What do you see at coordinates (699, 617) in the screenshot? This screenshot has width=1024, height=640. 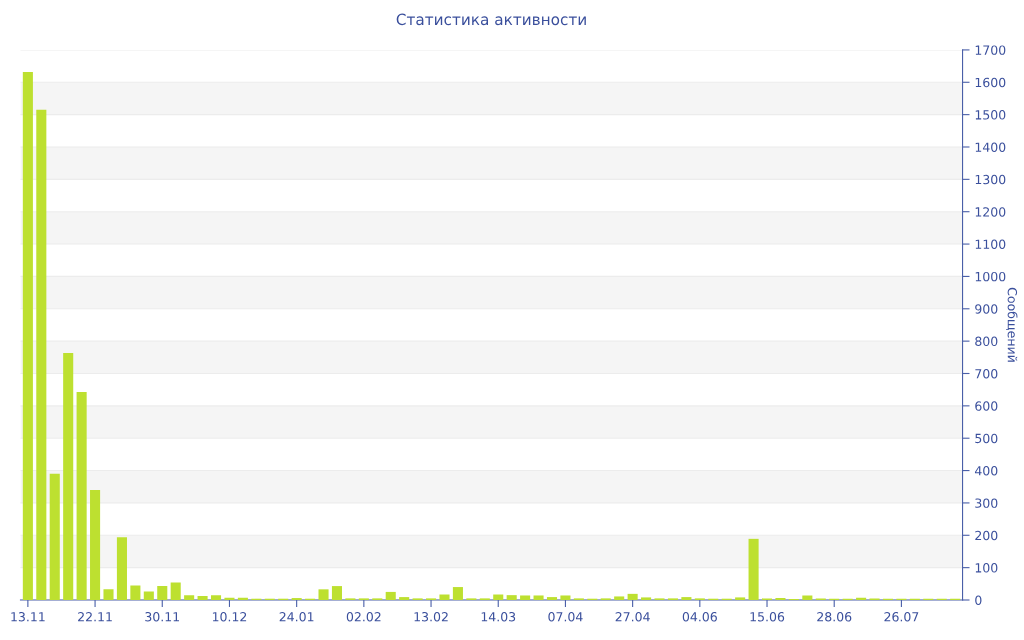 I see `x-tick-label: 04.06` at bounding box center [699, 617].